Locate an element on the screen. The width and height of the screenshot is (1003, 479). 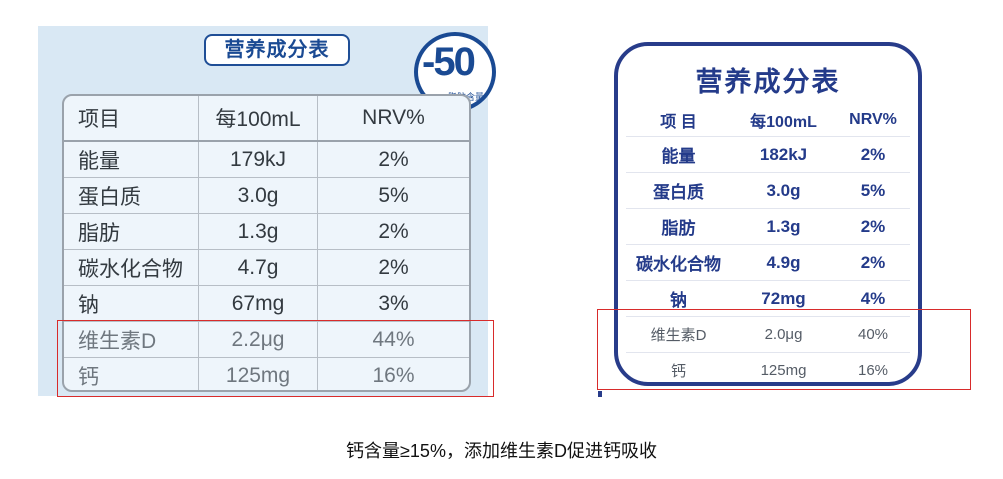
table-row: 钠 72mg 4% is located at coordinates (768, 298).